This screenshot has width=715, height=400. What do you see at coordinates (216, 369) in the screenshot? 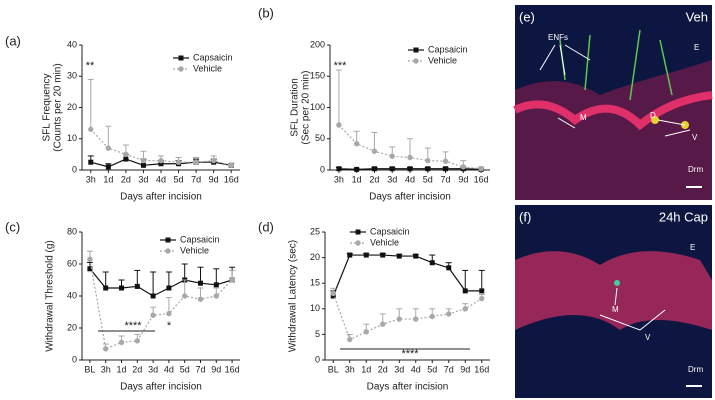
I see `x-tick-label: 9d` at bounding box center [216, 369].